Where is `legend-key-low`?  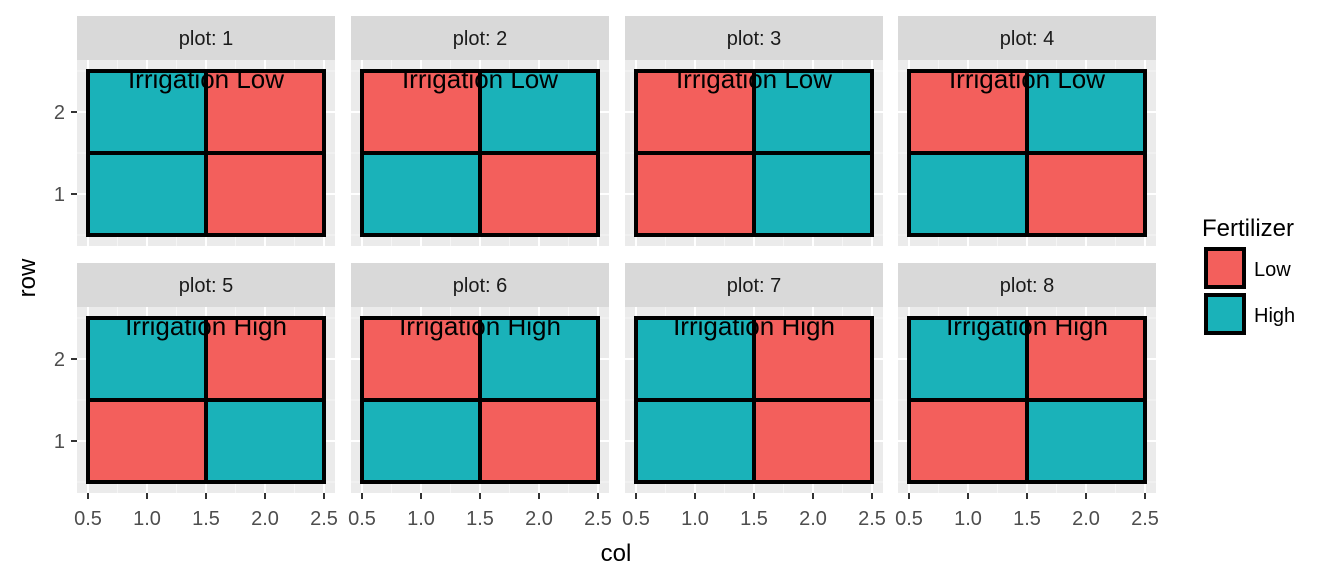 legend-key-low is located at coordinates (1225, 268).